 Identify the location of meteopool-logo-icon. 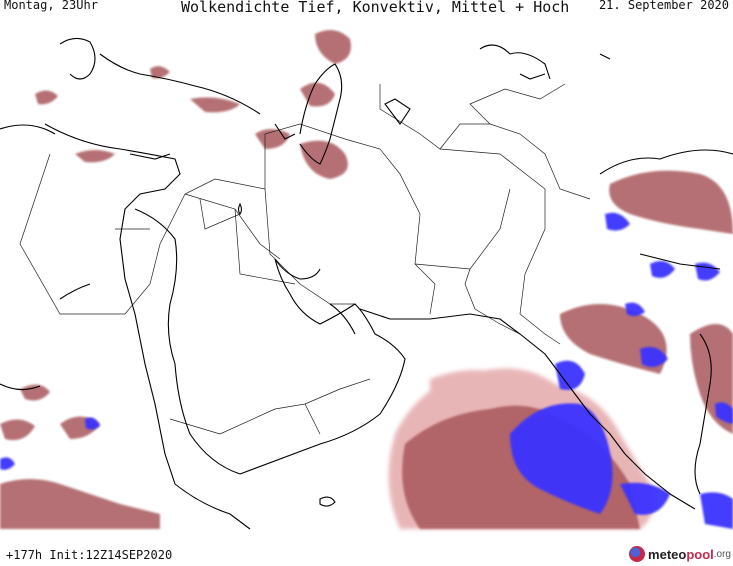
(637, 554).